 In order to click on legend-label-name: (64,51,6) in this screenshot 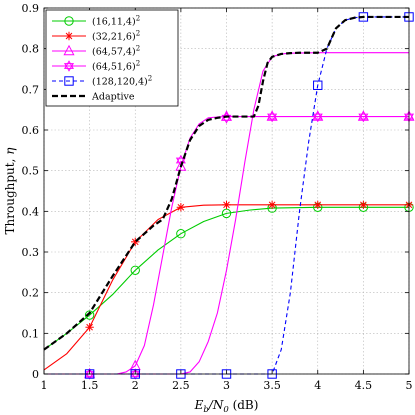, I will do `click(114, 67)`.